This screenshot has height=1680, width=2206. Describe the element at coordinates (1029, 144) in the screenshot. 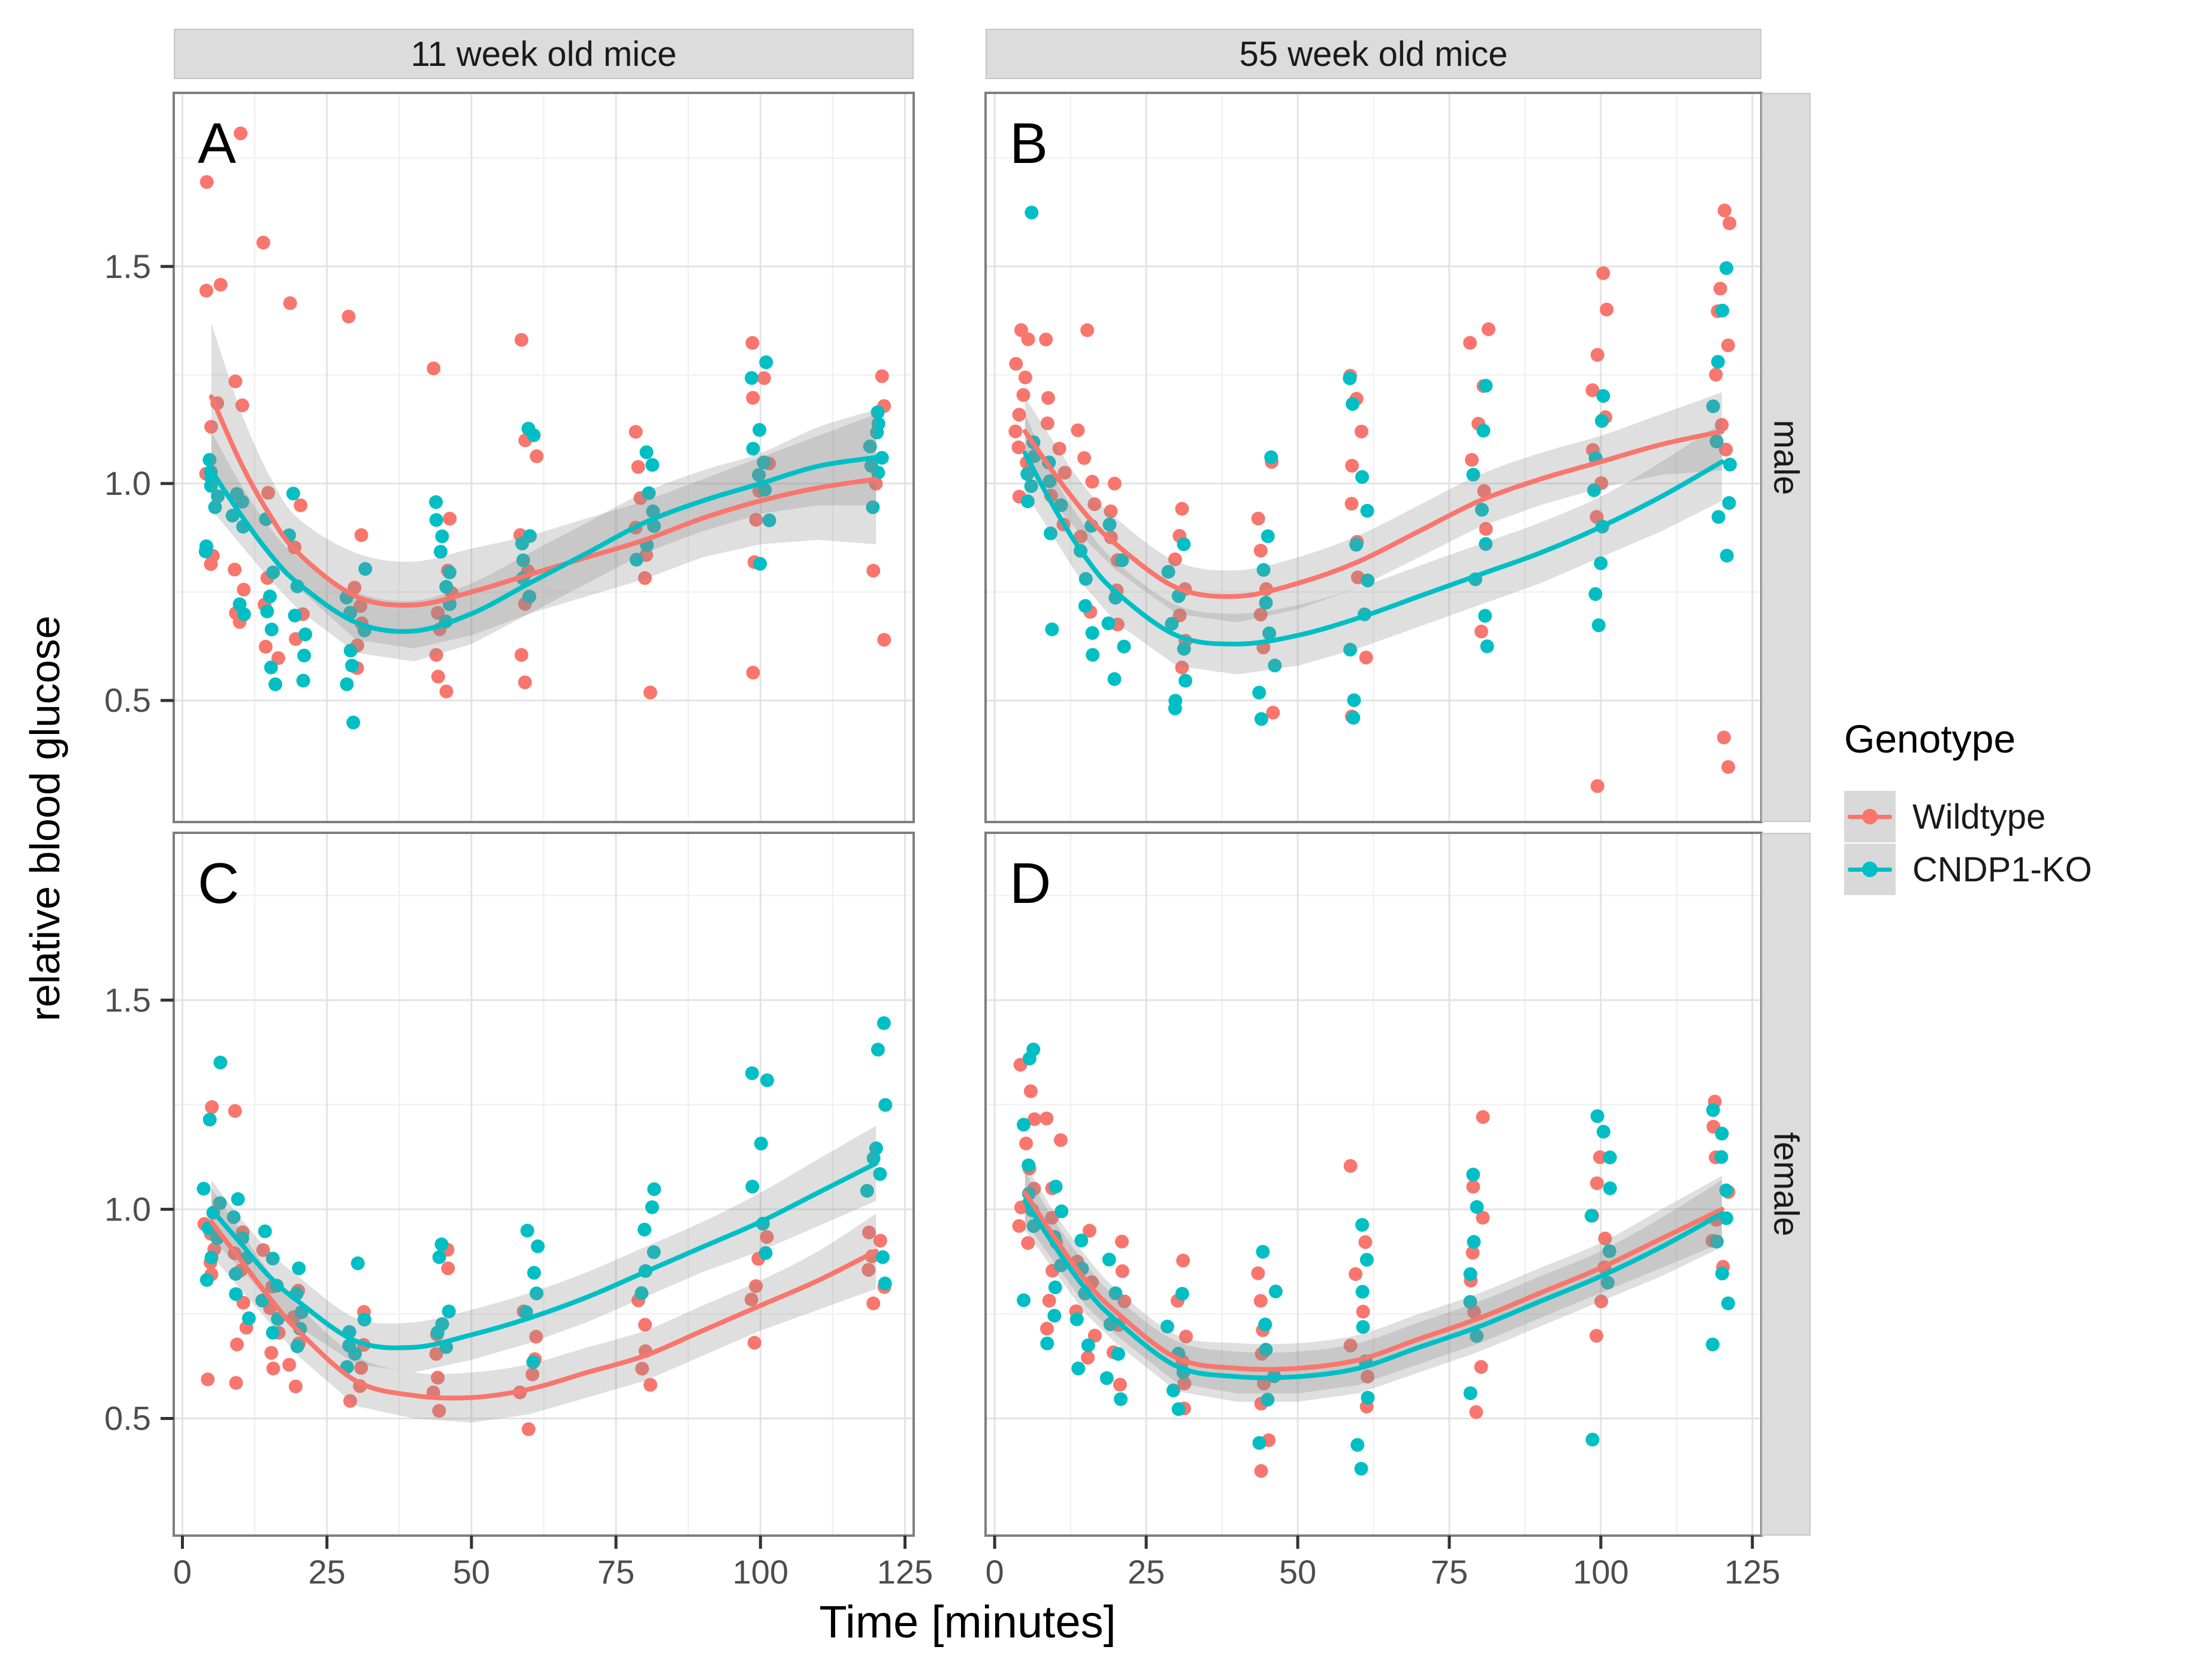

I see `panel-letter-b: B` at that location.